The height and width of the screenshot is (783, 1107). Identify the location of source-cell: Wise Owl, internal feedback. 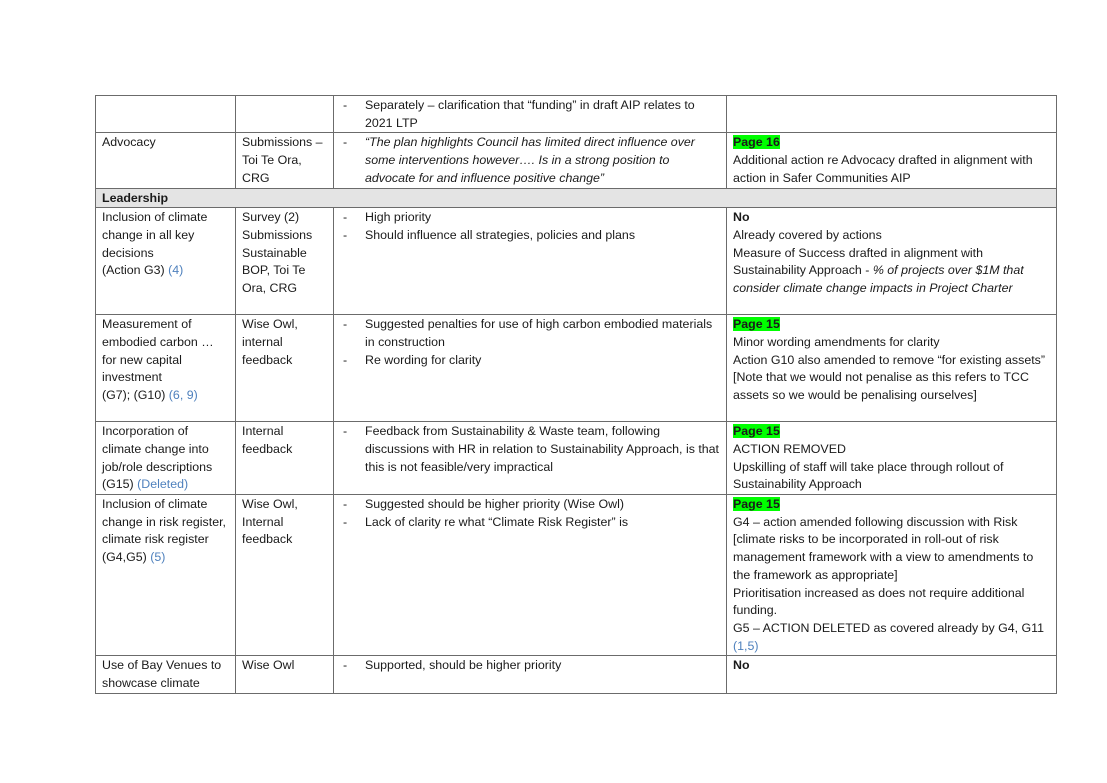
(284, 368).